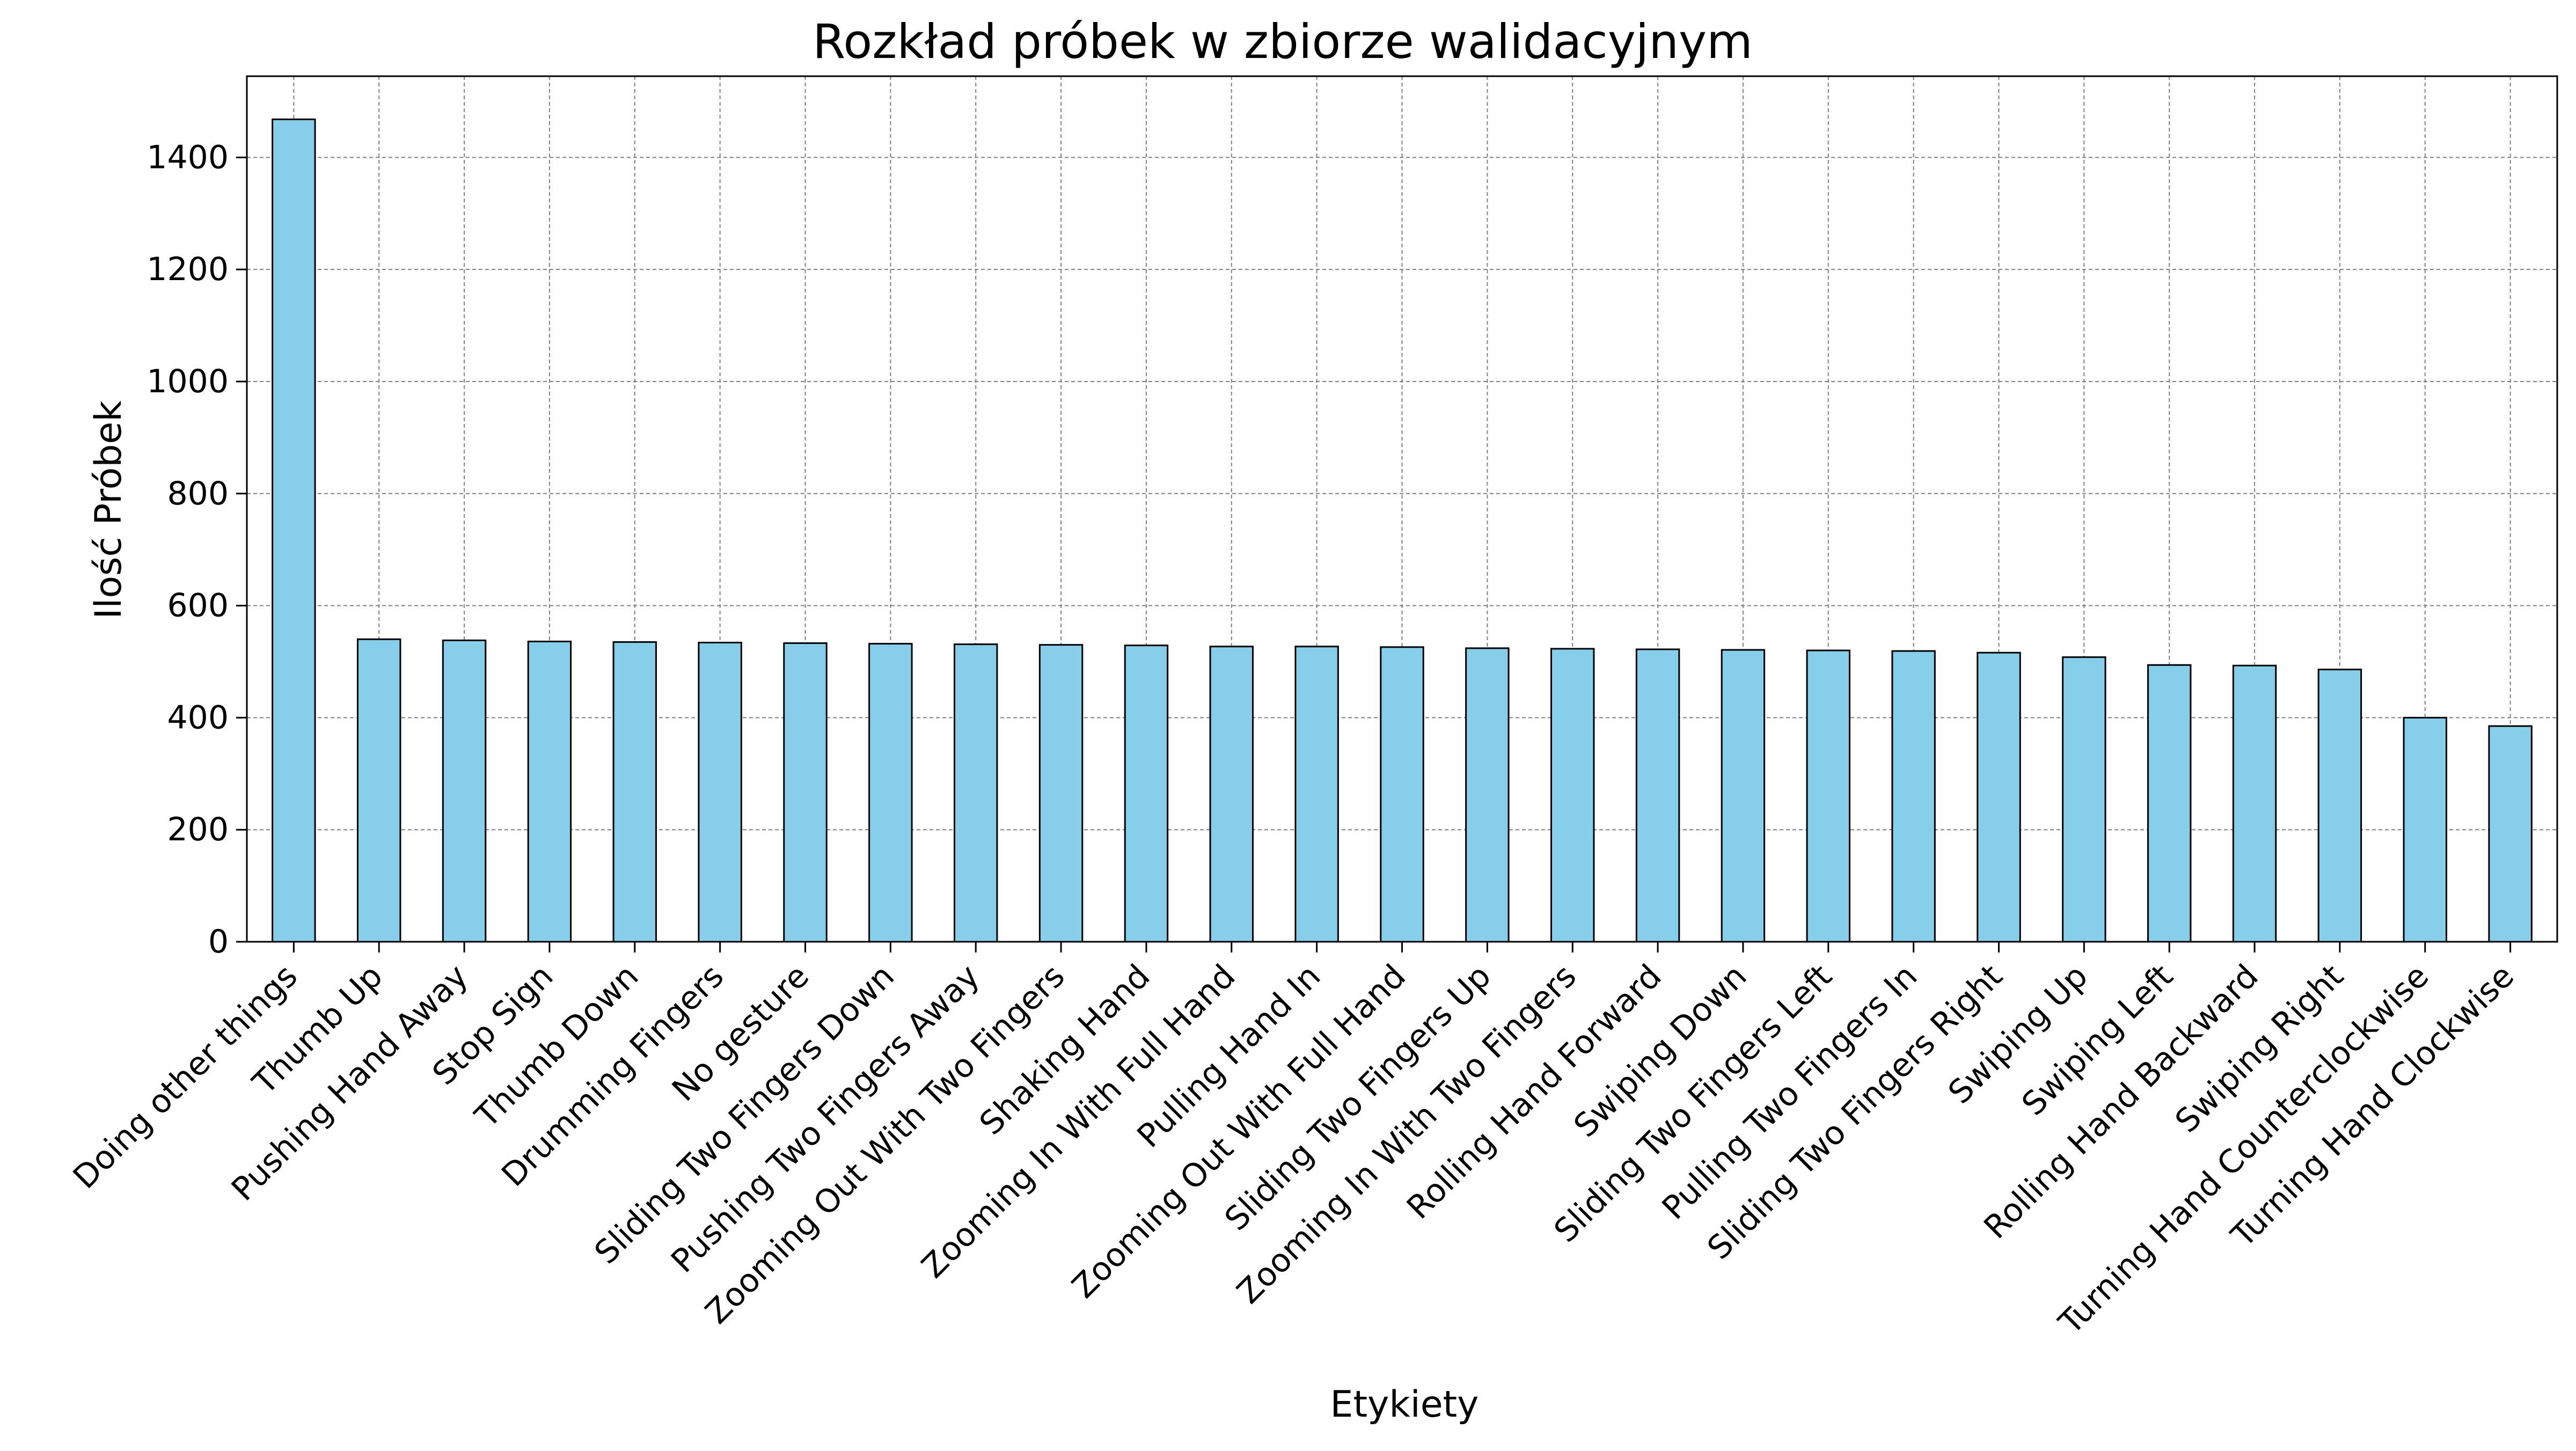 This screenshot has width=2576, height=1451. What do you see at coordinates (188, 381) in the screenshot?
I see `y-tick-label: 1000` at bounding box center [188, 381].